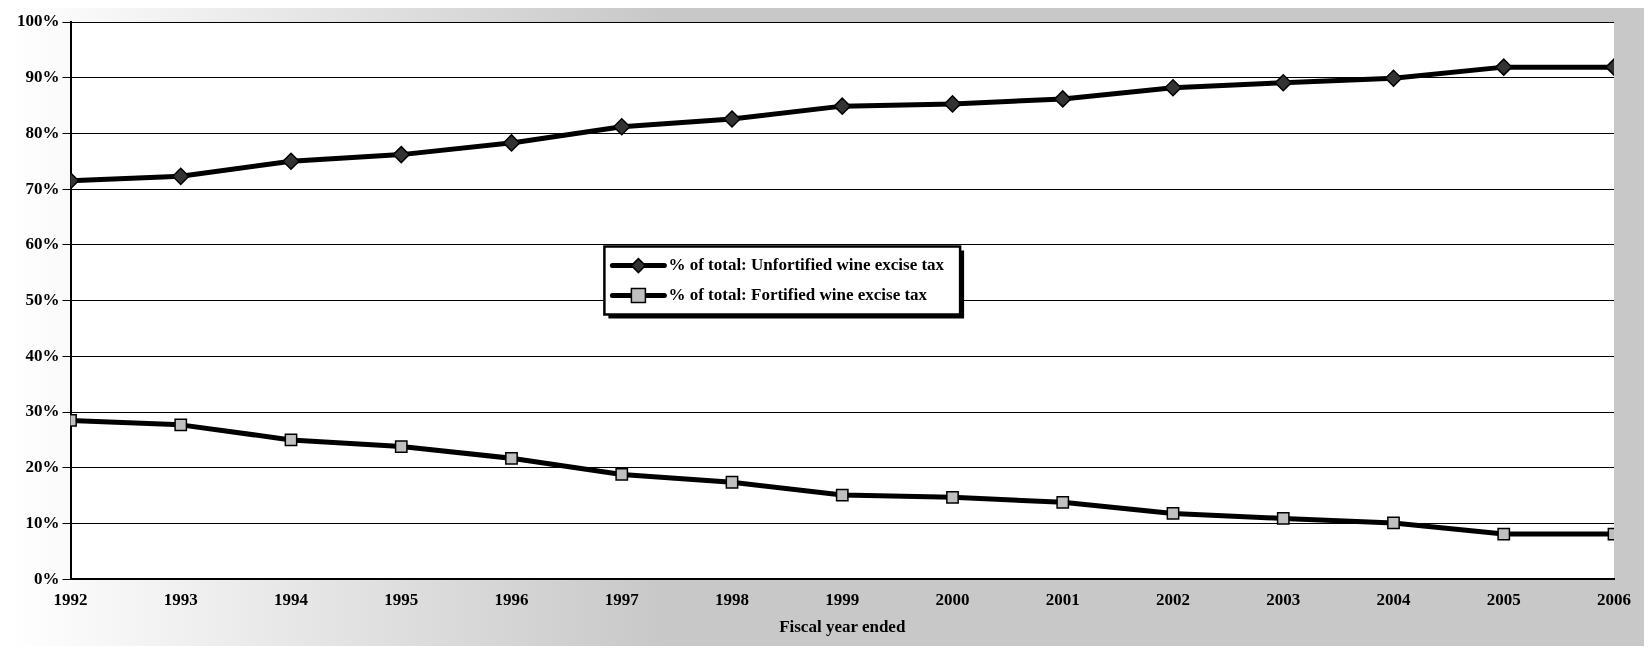  What do you see at coordinates (622, 599) in the screenshot?
I see `x-tick-label: 1997` at bounding box center [622, 599].